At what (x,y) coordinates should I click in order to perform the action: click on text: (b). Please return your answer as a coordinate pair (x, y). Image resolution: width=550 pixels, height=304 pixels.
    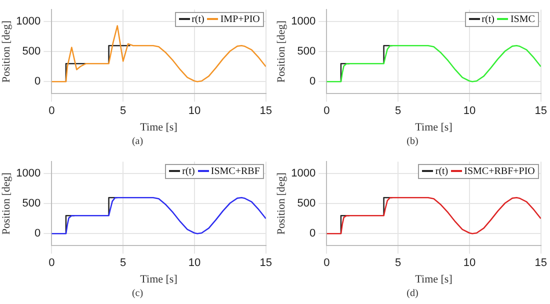
    Looking at the image, I should click on (412, 142).